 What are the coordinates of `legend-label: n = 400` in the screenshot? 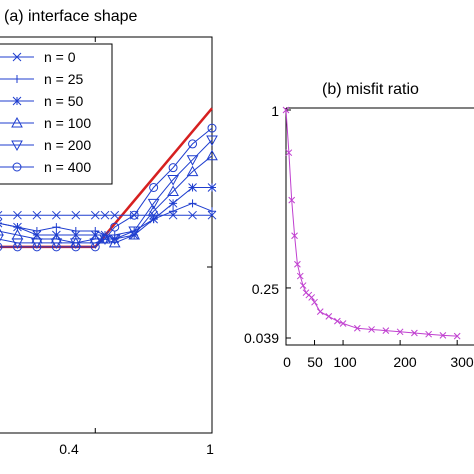 It's located at (67, 167).